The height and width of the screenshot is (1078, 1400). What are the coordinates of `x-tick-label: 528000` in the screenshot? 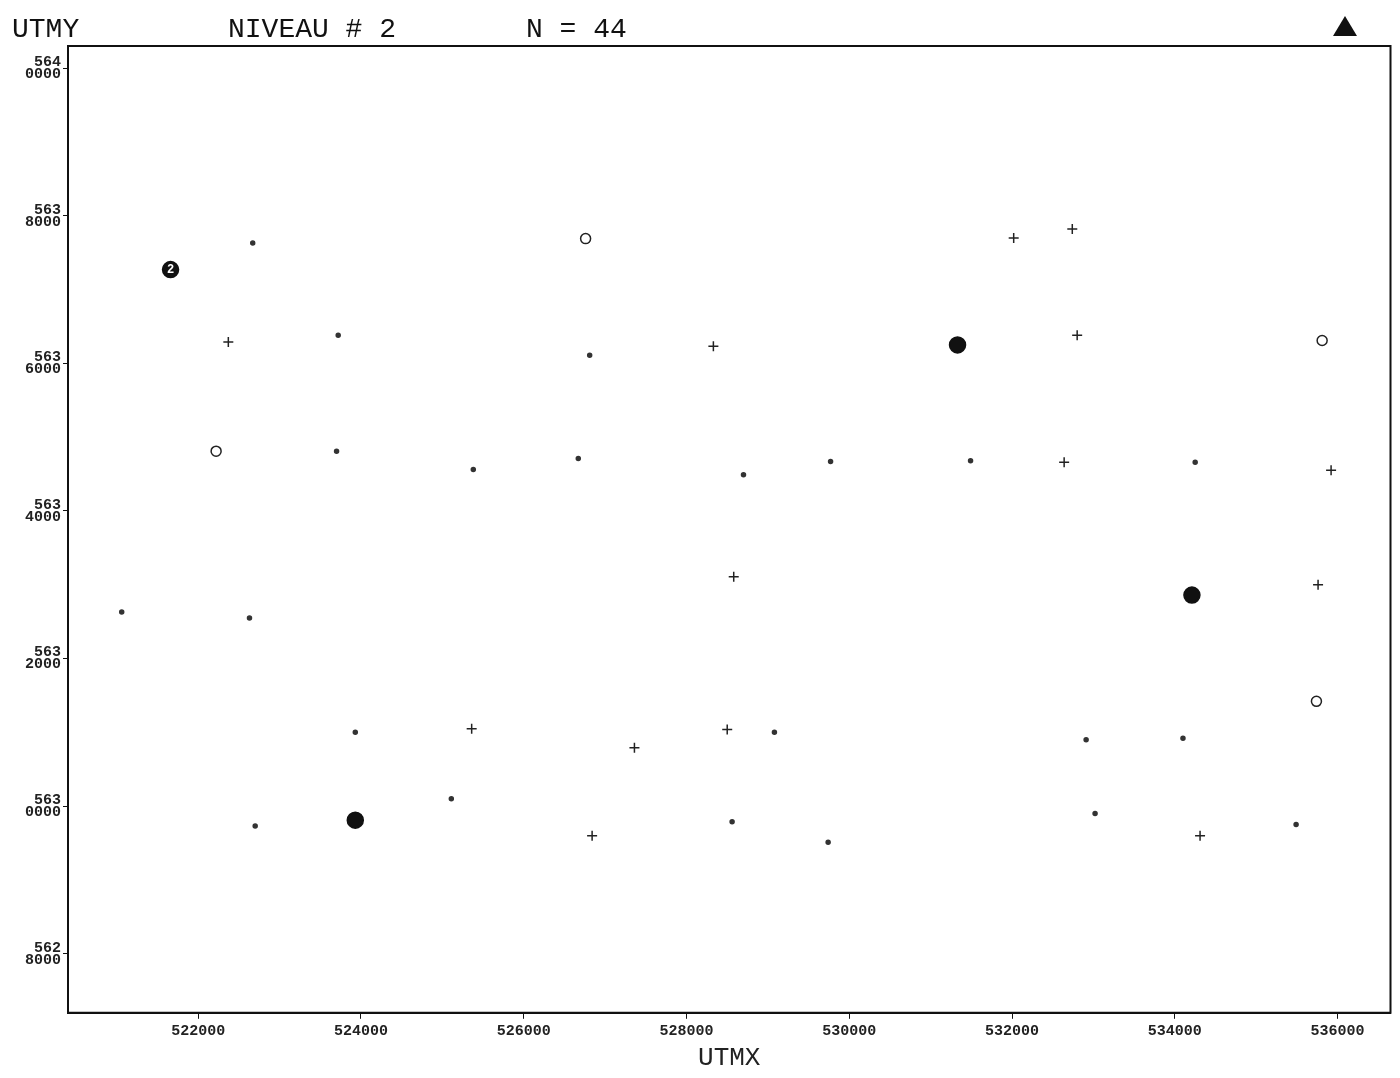 It's located at (686, 1031).